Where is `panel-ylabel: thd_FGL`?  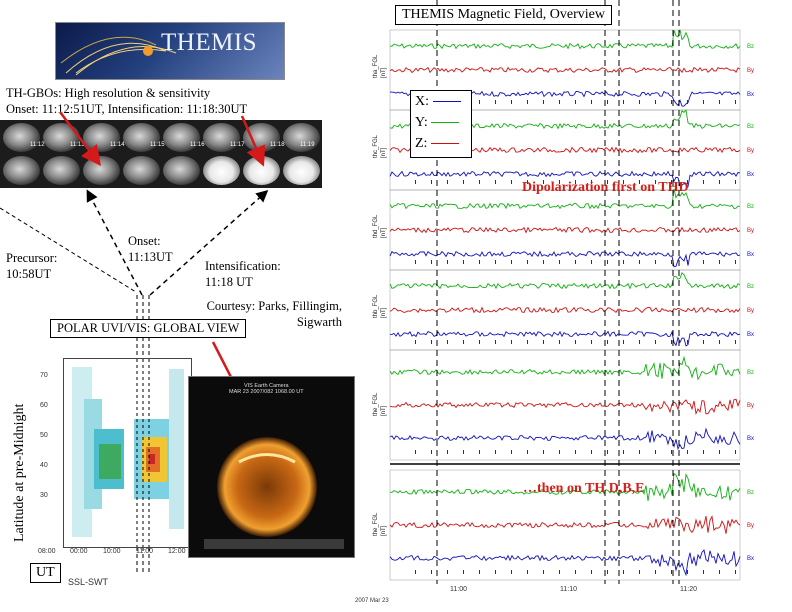 panel-ylabel: thd_FGL is located at coordinates (376, 226).